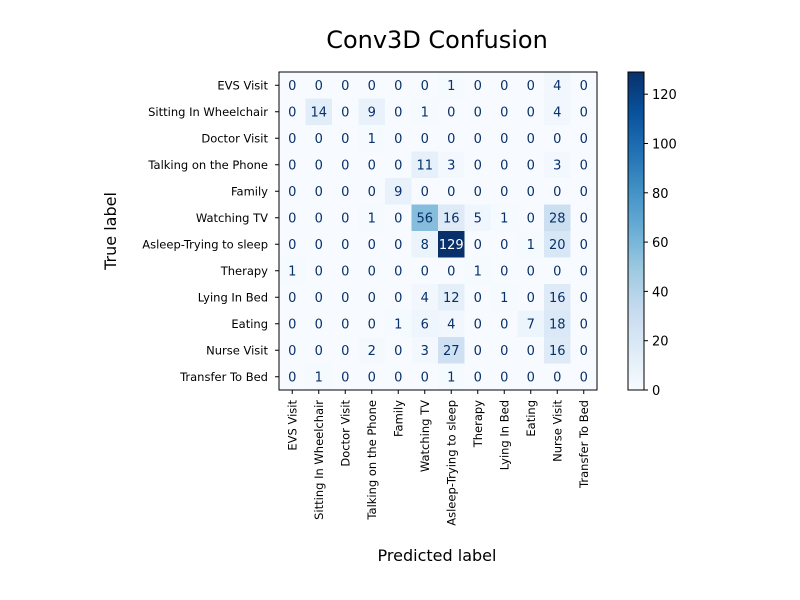  Describe the element at coordinates (557, 298) in the screenshot. I see `cell-value: 16` at that location.